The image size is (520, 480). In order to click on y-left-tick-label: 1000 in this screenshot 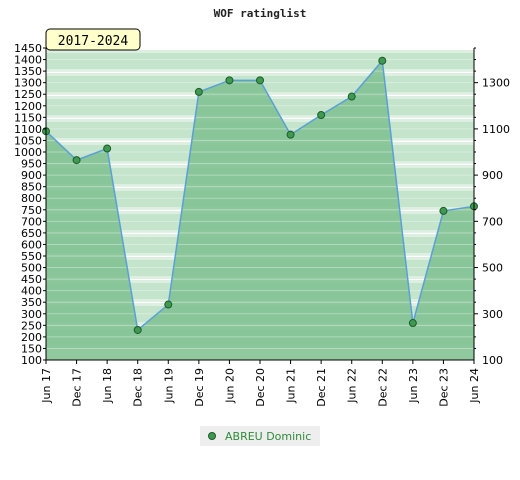, I will do `click(28, 152)`.